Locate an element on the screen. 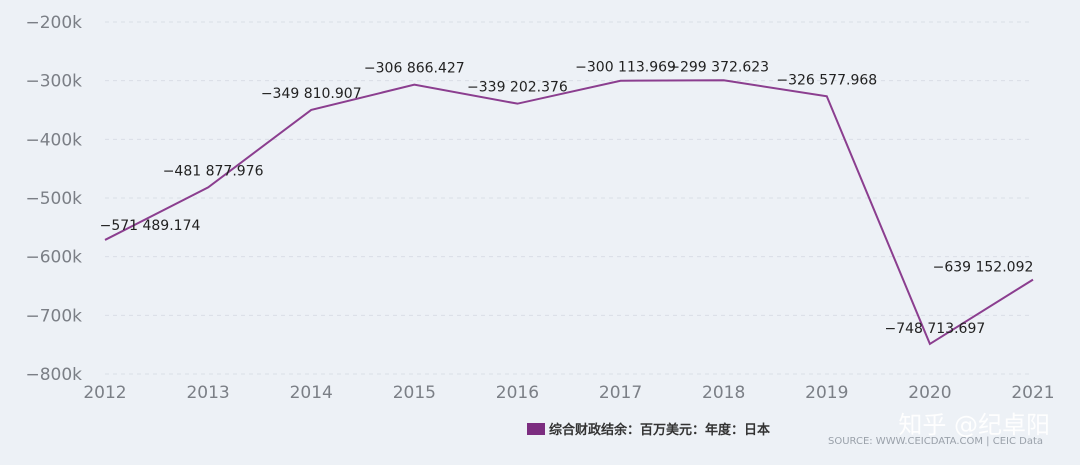 The width and height of the screenshot is (1080, 465). watermark: 知乎 @纪卓阳 is located at coordinates (974, 425).